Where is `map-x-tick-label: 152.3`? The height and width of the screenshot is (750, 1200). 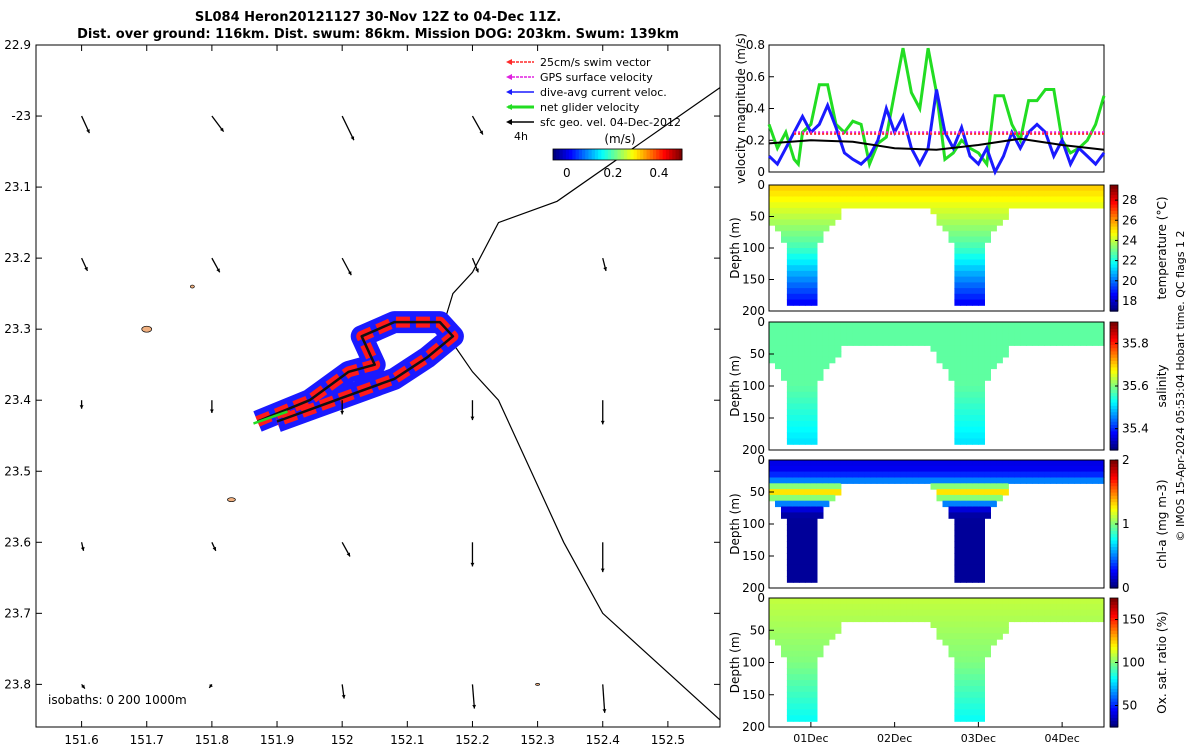 map-x-tick-label: 152.3 is located at coordinates (537, 740).